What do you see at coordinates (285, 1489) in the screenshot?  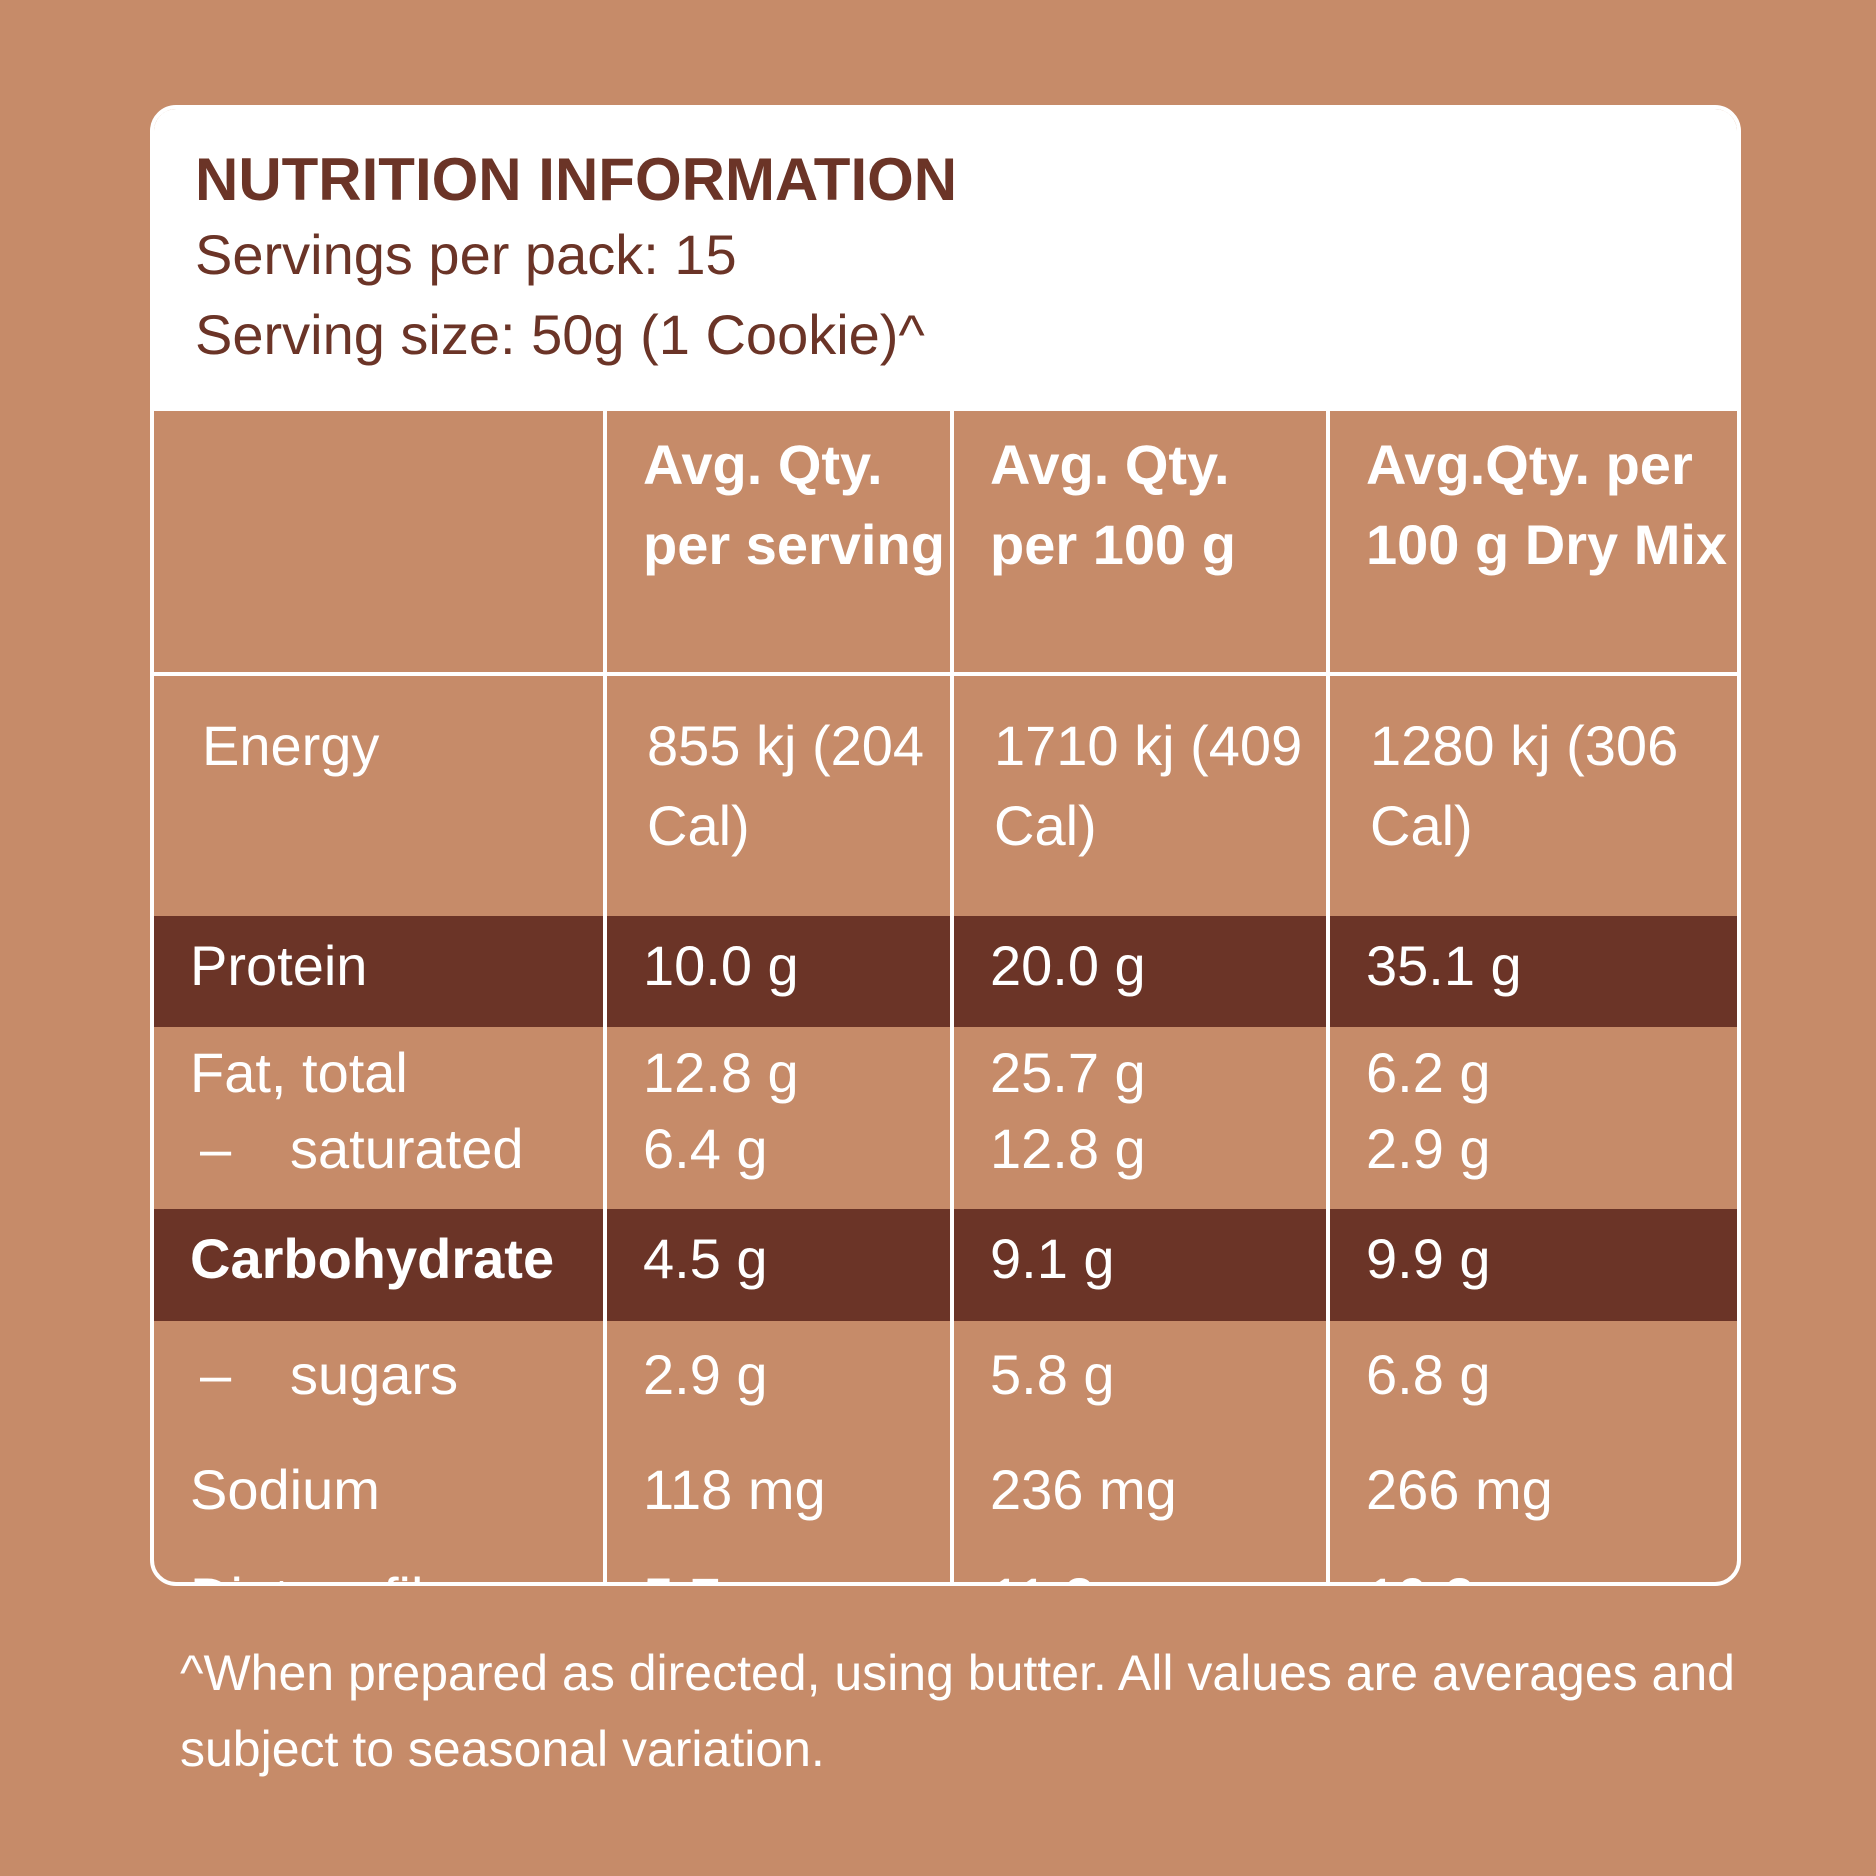 I see `row-label: Sodium` at bounding box center [285, 1489].